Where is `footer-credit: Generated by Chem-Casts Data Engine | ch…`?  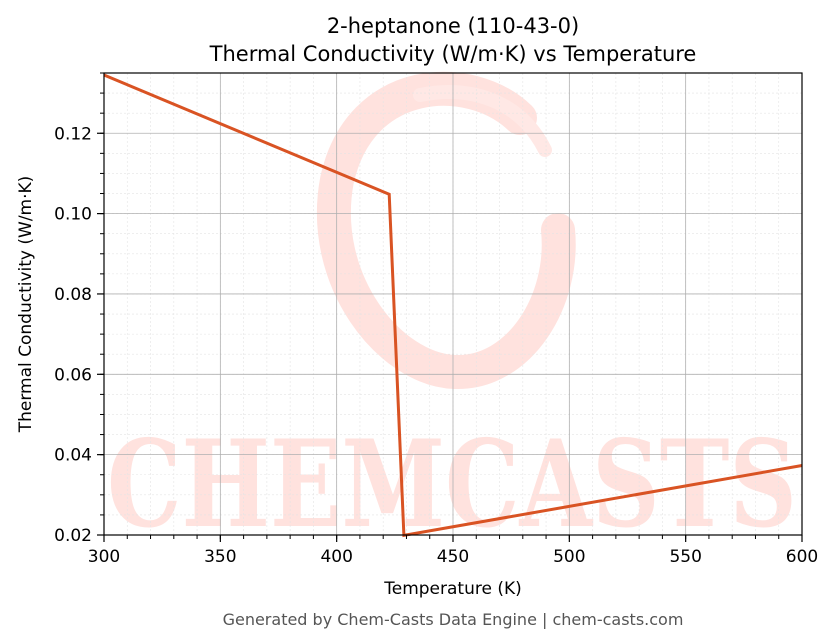
footer-credit: Generated by Chem-Casts Data Engine | ch… is located at coordinates (453, 619).